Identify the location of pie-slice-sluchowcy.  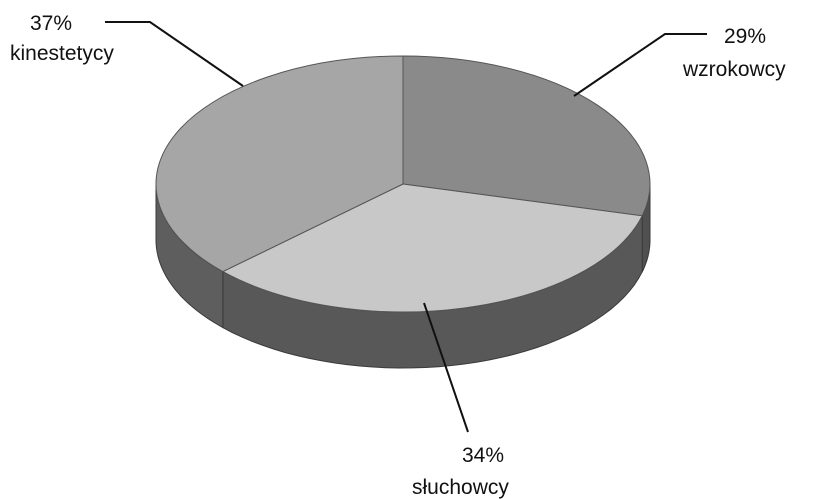
(432, 248).